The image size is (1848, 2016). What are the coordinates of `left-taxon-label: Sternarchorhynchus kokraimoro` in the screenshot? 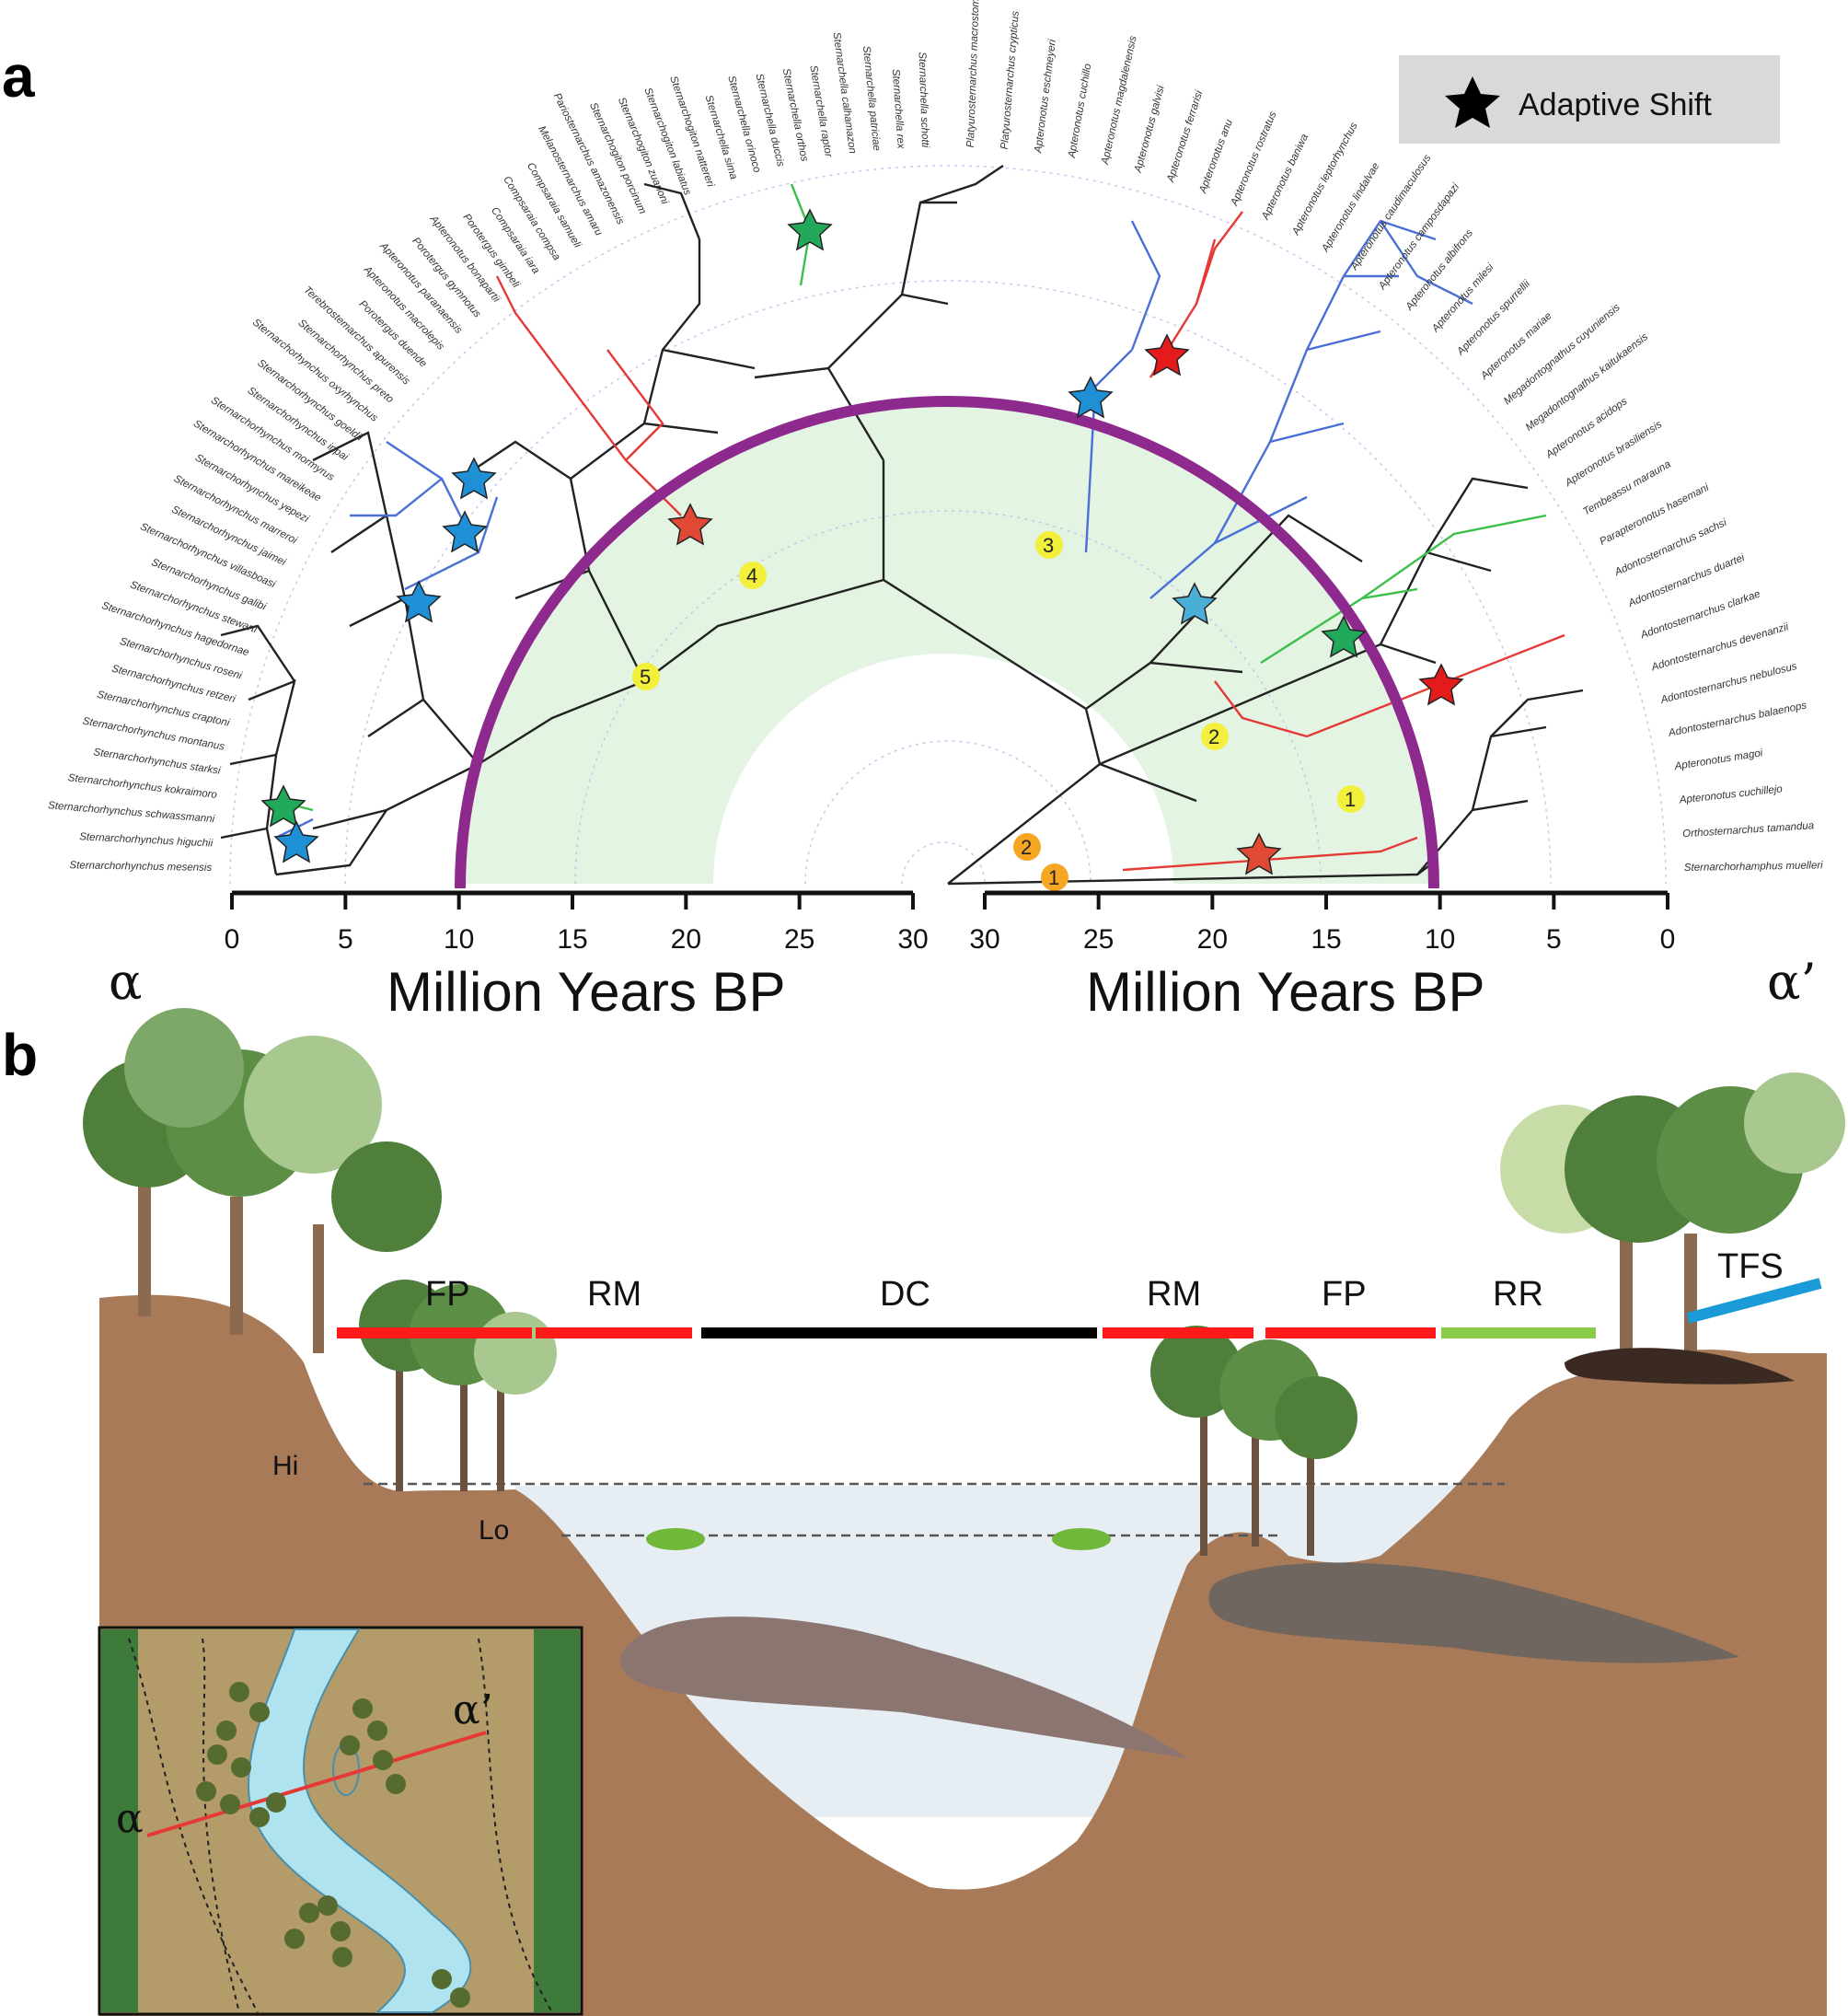 It's located at (142, 786).